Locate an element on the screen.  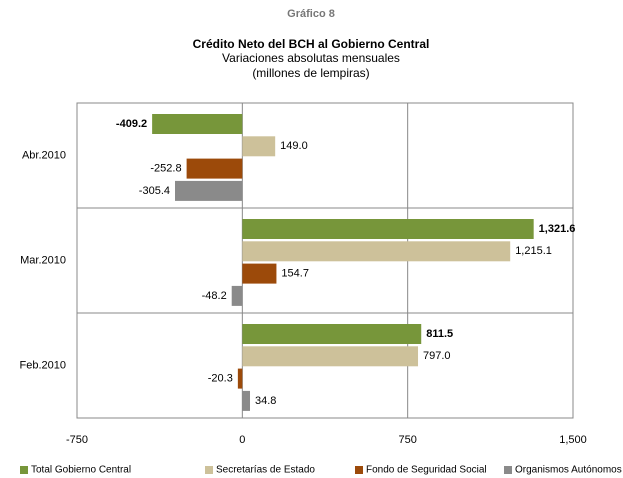
data-label: -252.8 is located at coordinates (165, 169).